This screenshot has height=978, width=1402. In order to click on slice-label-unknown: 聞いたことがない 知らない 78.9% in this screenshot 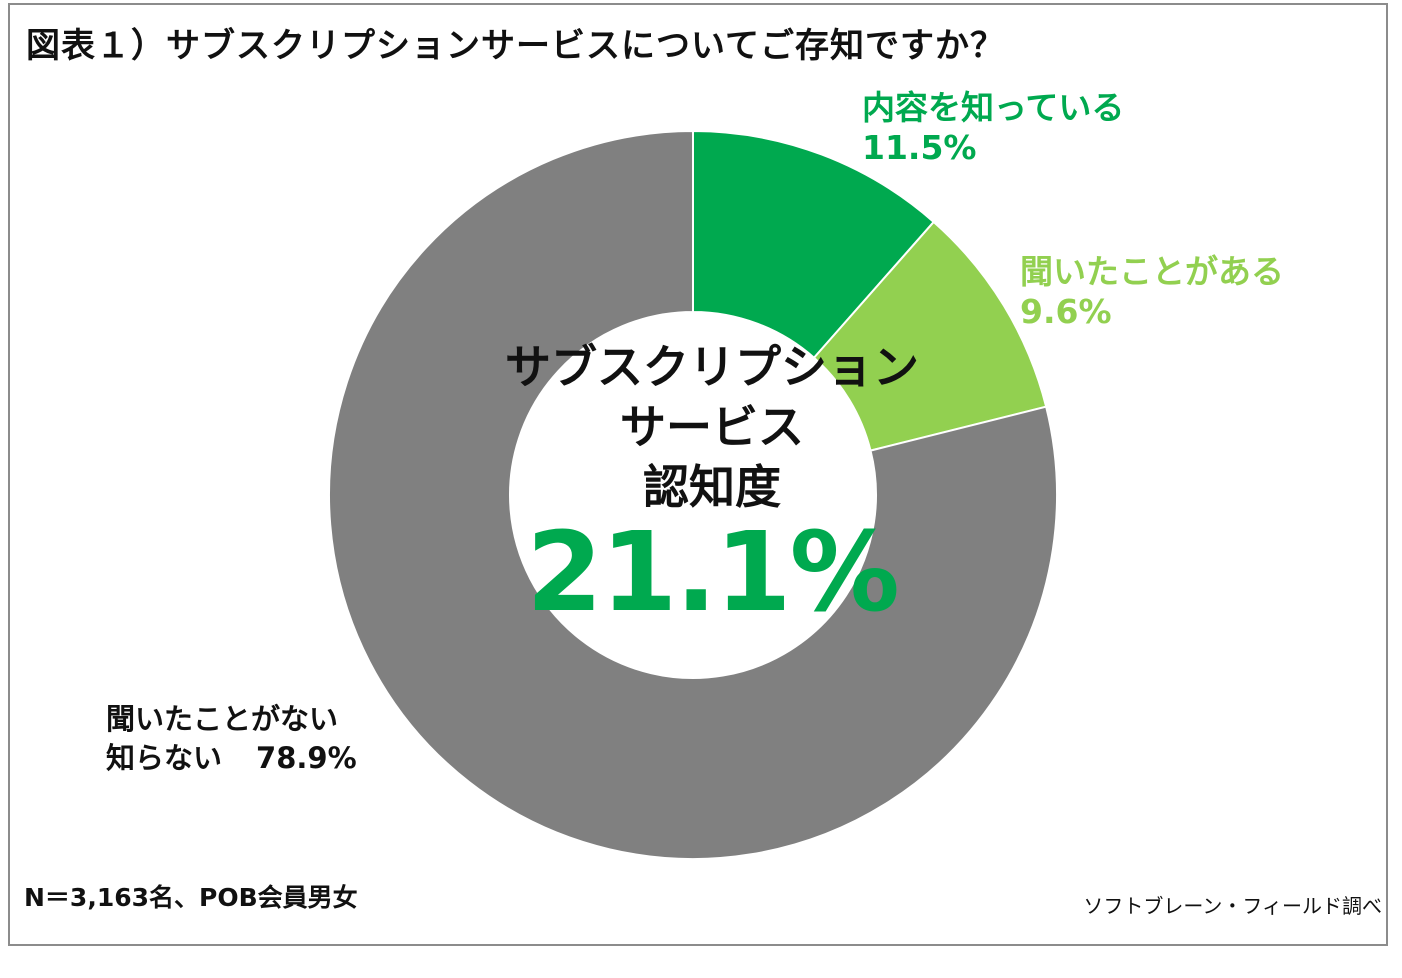, I will do `click(231, 739)`.